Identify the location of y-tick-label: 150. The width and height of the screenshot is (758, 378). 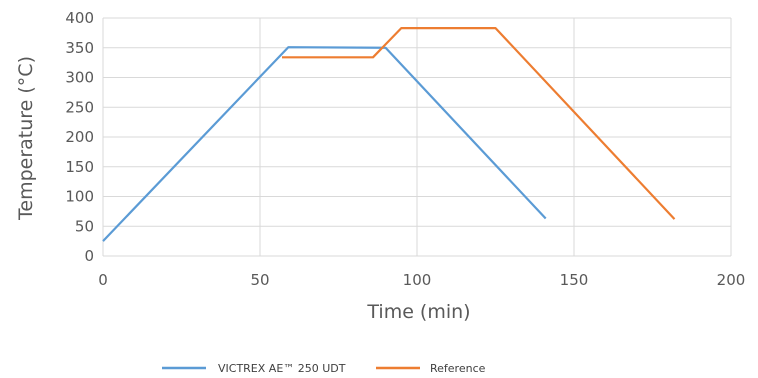
(79, 167).